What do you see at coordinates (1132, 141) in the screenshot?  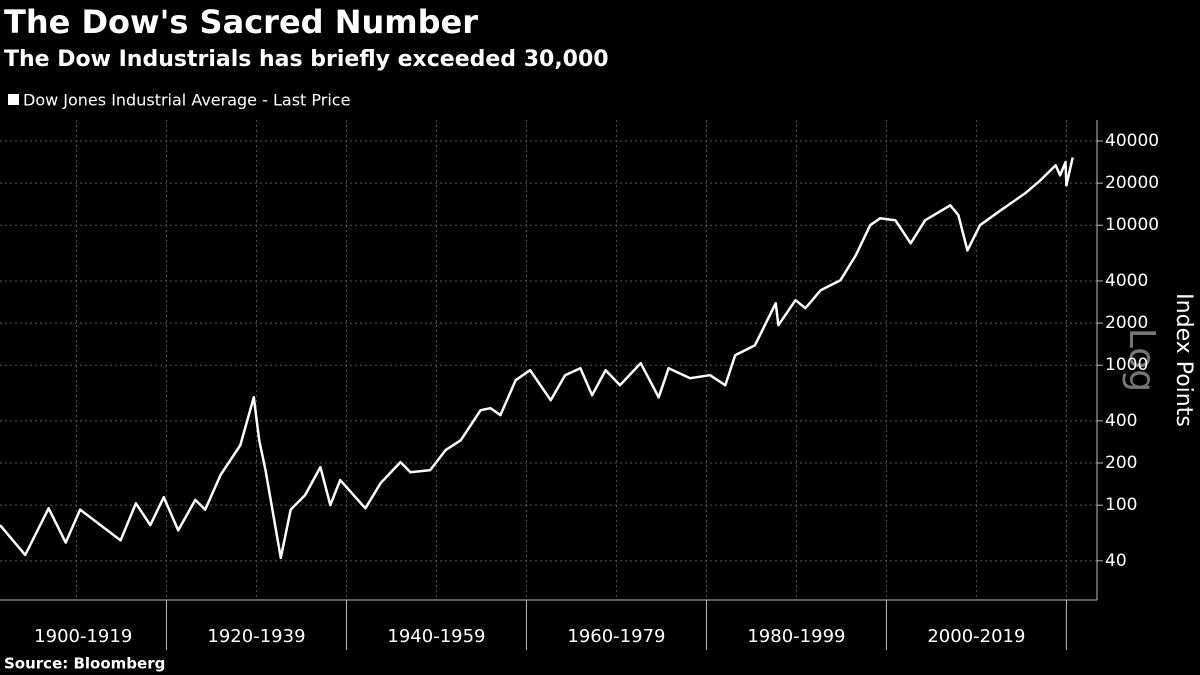 I see `y-tick-label: 40000` at bounding box center [1132, 141].